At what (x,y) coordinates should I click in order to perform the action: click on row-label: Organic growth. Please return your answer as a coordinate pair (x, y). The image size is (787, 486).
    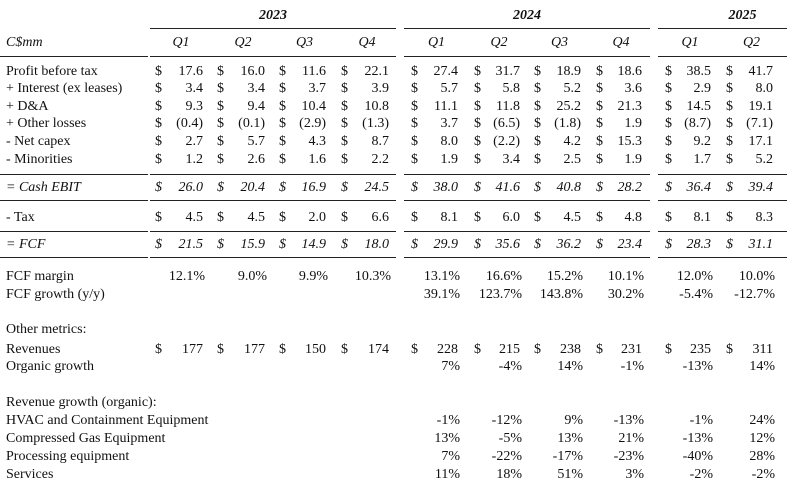
    Looking at the image, I should click on (50, 366).